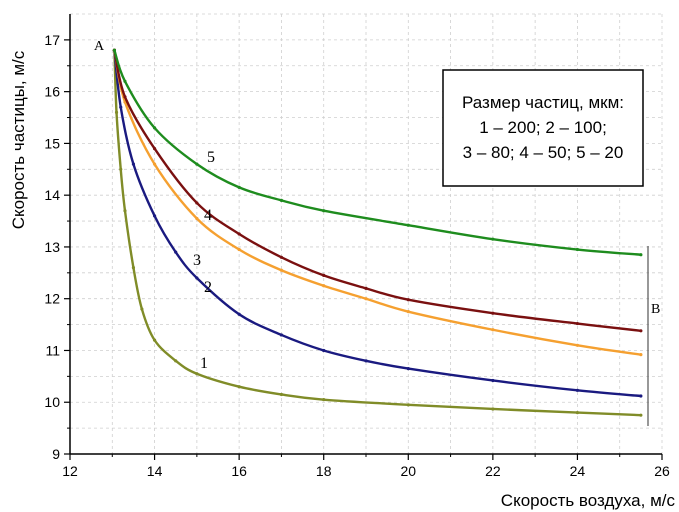 This screenshot has width=679, height=512. What do you see at coordinates (588, 500) in the screenshot?
I see `x-axis-title: Скорость воздуха, м/с` at bounding box center [588, 500].